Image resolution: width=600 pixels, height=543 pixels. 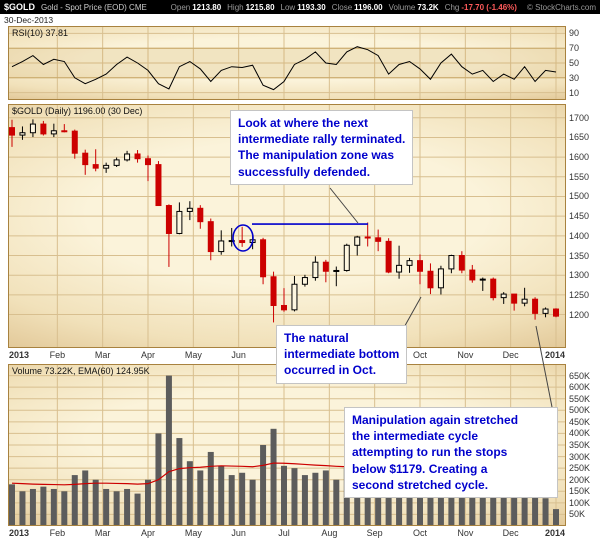 What do you see at coordinates (29, 20) in the screenshot?
I see `chart-date: 30-Dec-2013` at bounding box center [29, 20].